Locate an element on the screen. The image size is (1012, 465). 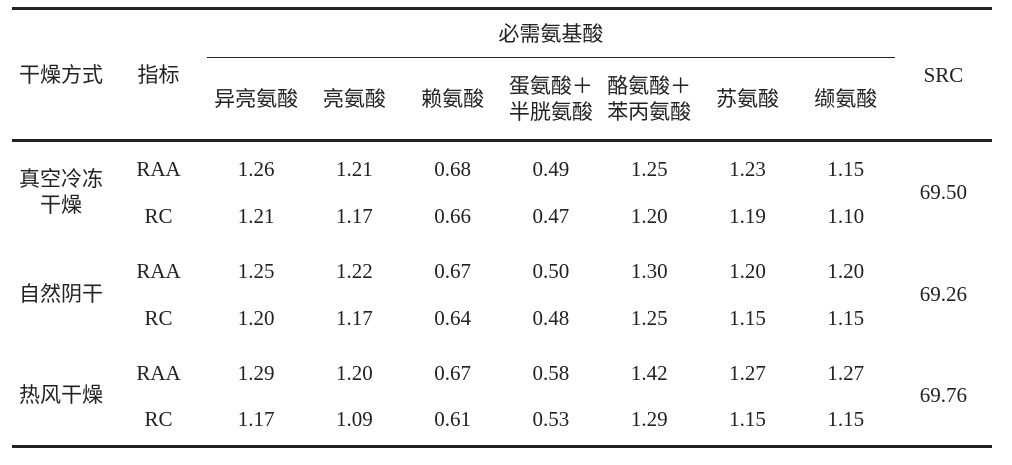
table-row: RC 1.17 1.09 0.61 0.53 1.29 1.15 1.15 is located at coordinates (502, 421).